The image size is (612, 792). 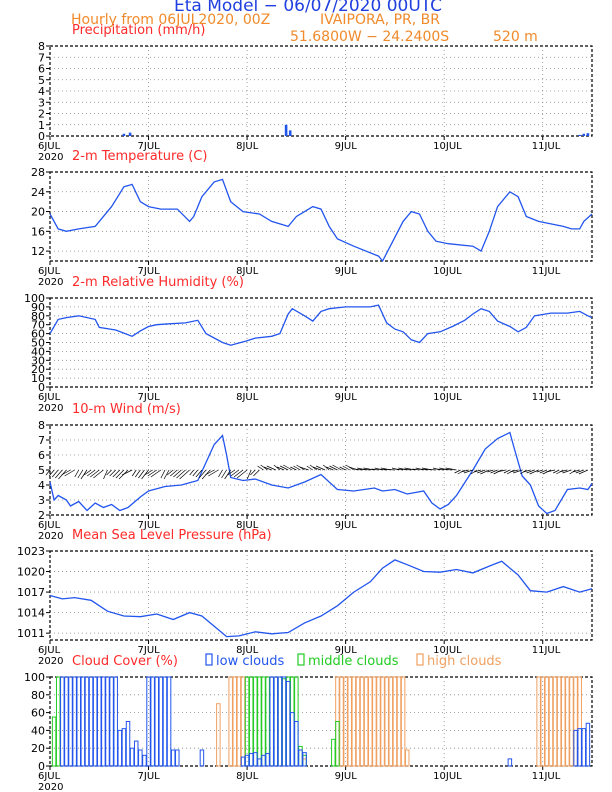 What do you see at coordinates (125, 661) in the screenshot?
I see `panel-title: Cloud Cover (%)` at bounding box center [125, 661].